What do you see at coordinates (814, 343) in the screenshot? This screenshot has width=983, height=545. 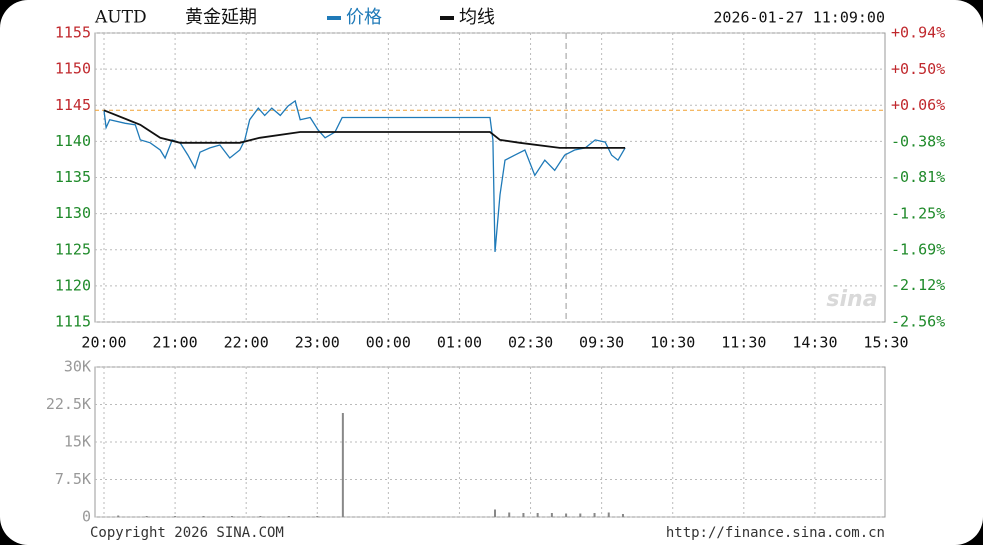 I see `x-tick-label: 14:30` at bounding box center [814, 343].